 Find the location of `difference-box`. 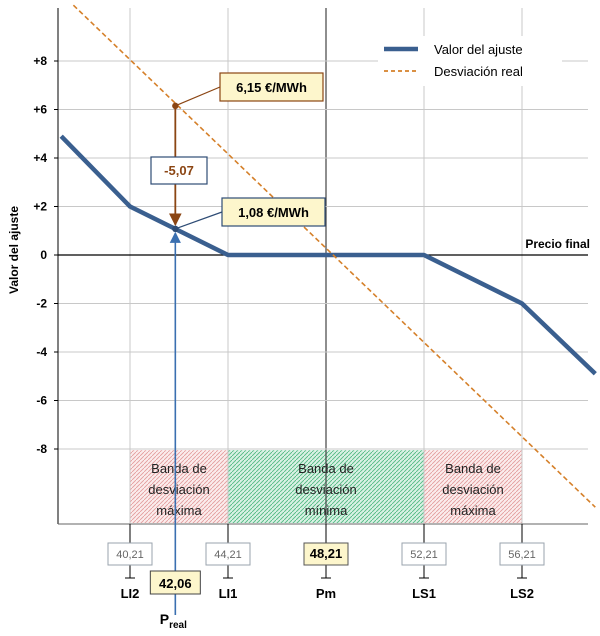

difference-box is located at coordinates (179, 170).